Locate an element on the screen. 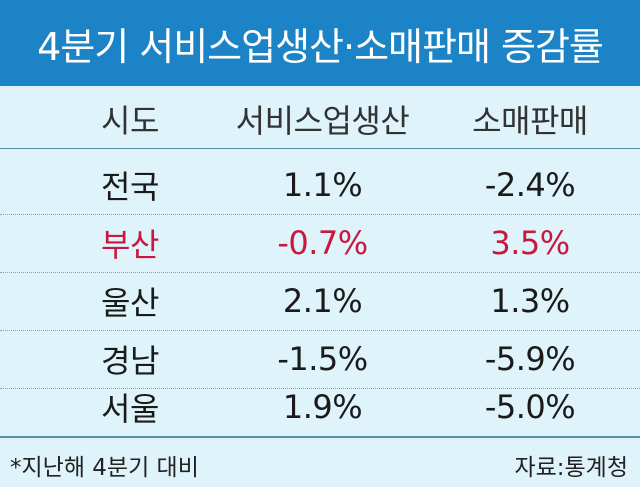  header-region: 시도 is located at coordinates (130, 121).